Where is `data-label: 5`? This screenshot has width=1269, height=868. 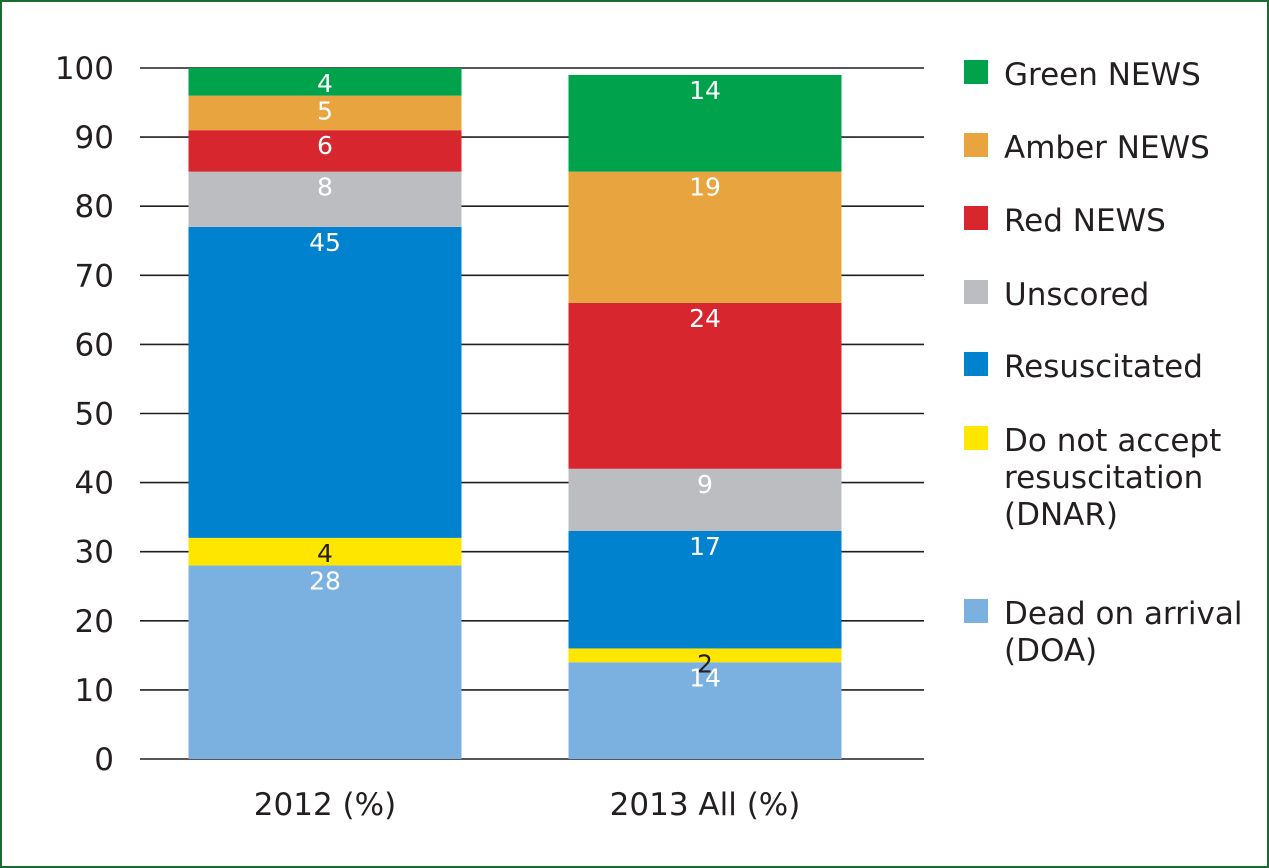
data-label: 5 is located at coordinates (325, 111).